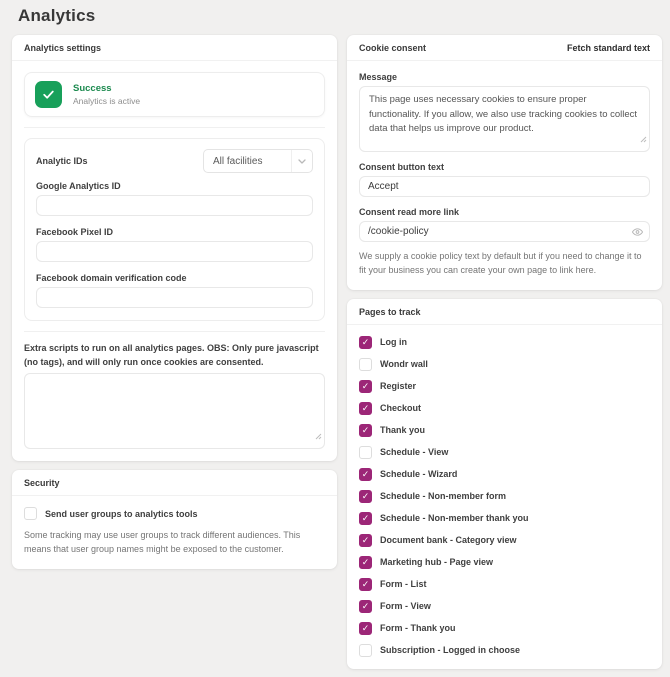  Describe the element at coordinates (174, 251) in the screenshot. I see `facebook-pixel-id-input` at that location.